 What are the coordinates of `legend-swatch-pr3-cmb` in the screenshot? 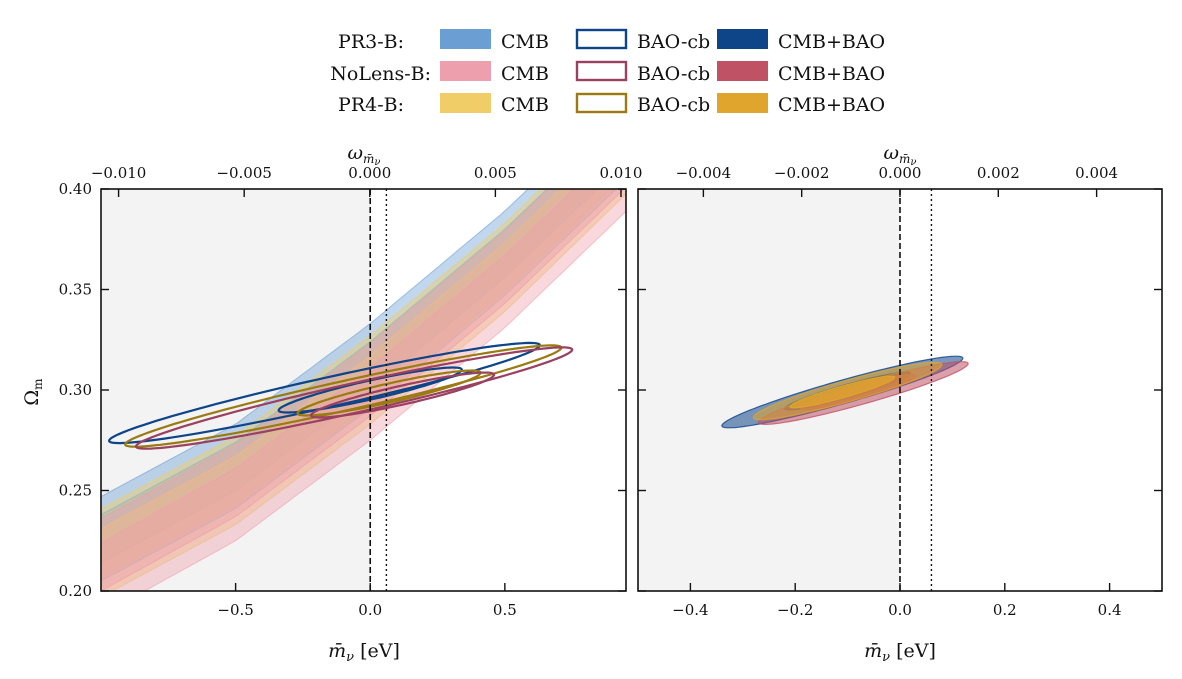 It's located at (465, 39).